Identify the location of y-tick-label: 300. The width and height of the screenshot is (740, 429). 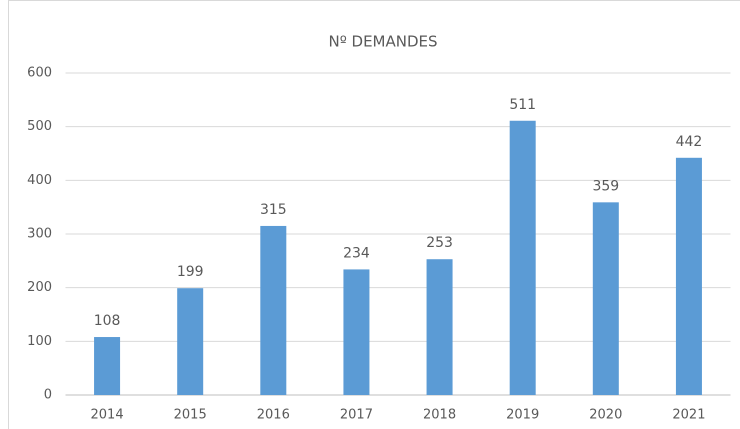
(39, 234).